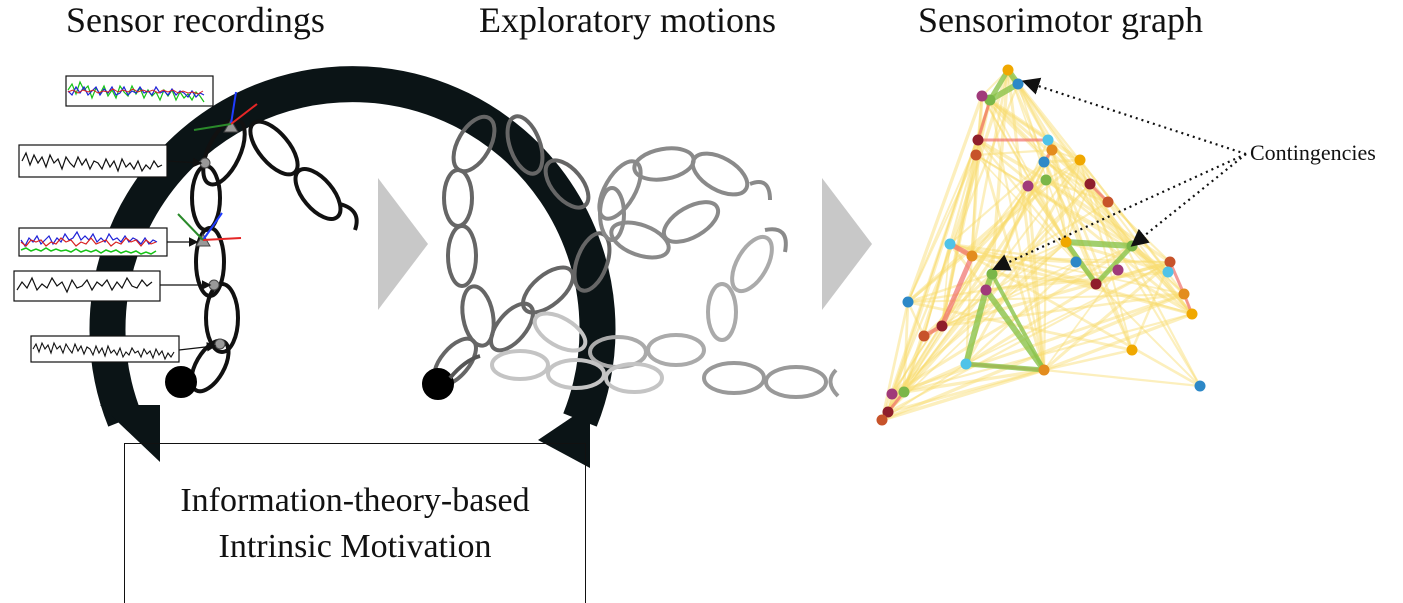 The width and height of the screenshot is (1403, 603). Describe the element at coordinates (631, 257) in the screenshot. I see `exploratory-motion-poses` at that location.